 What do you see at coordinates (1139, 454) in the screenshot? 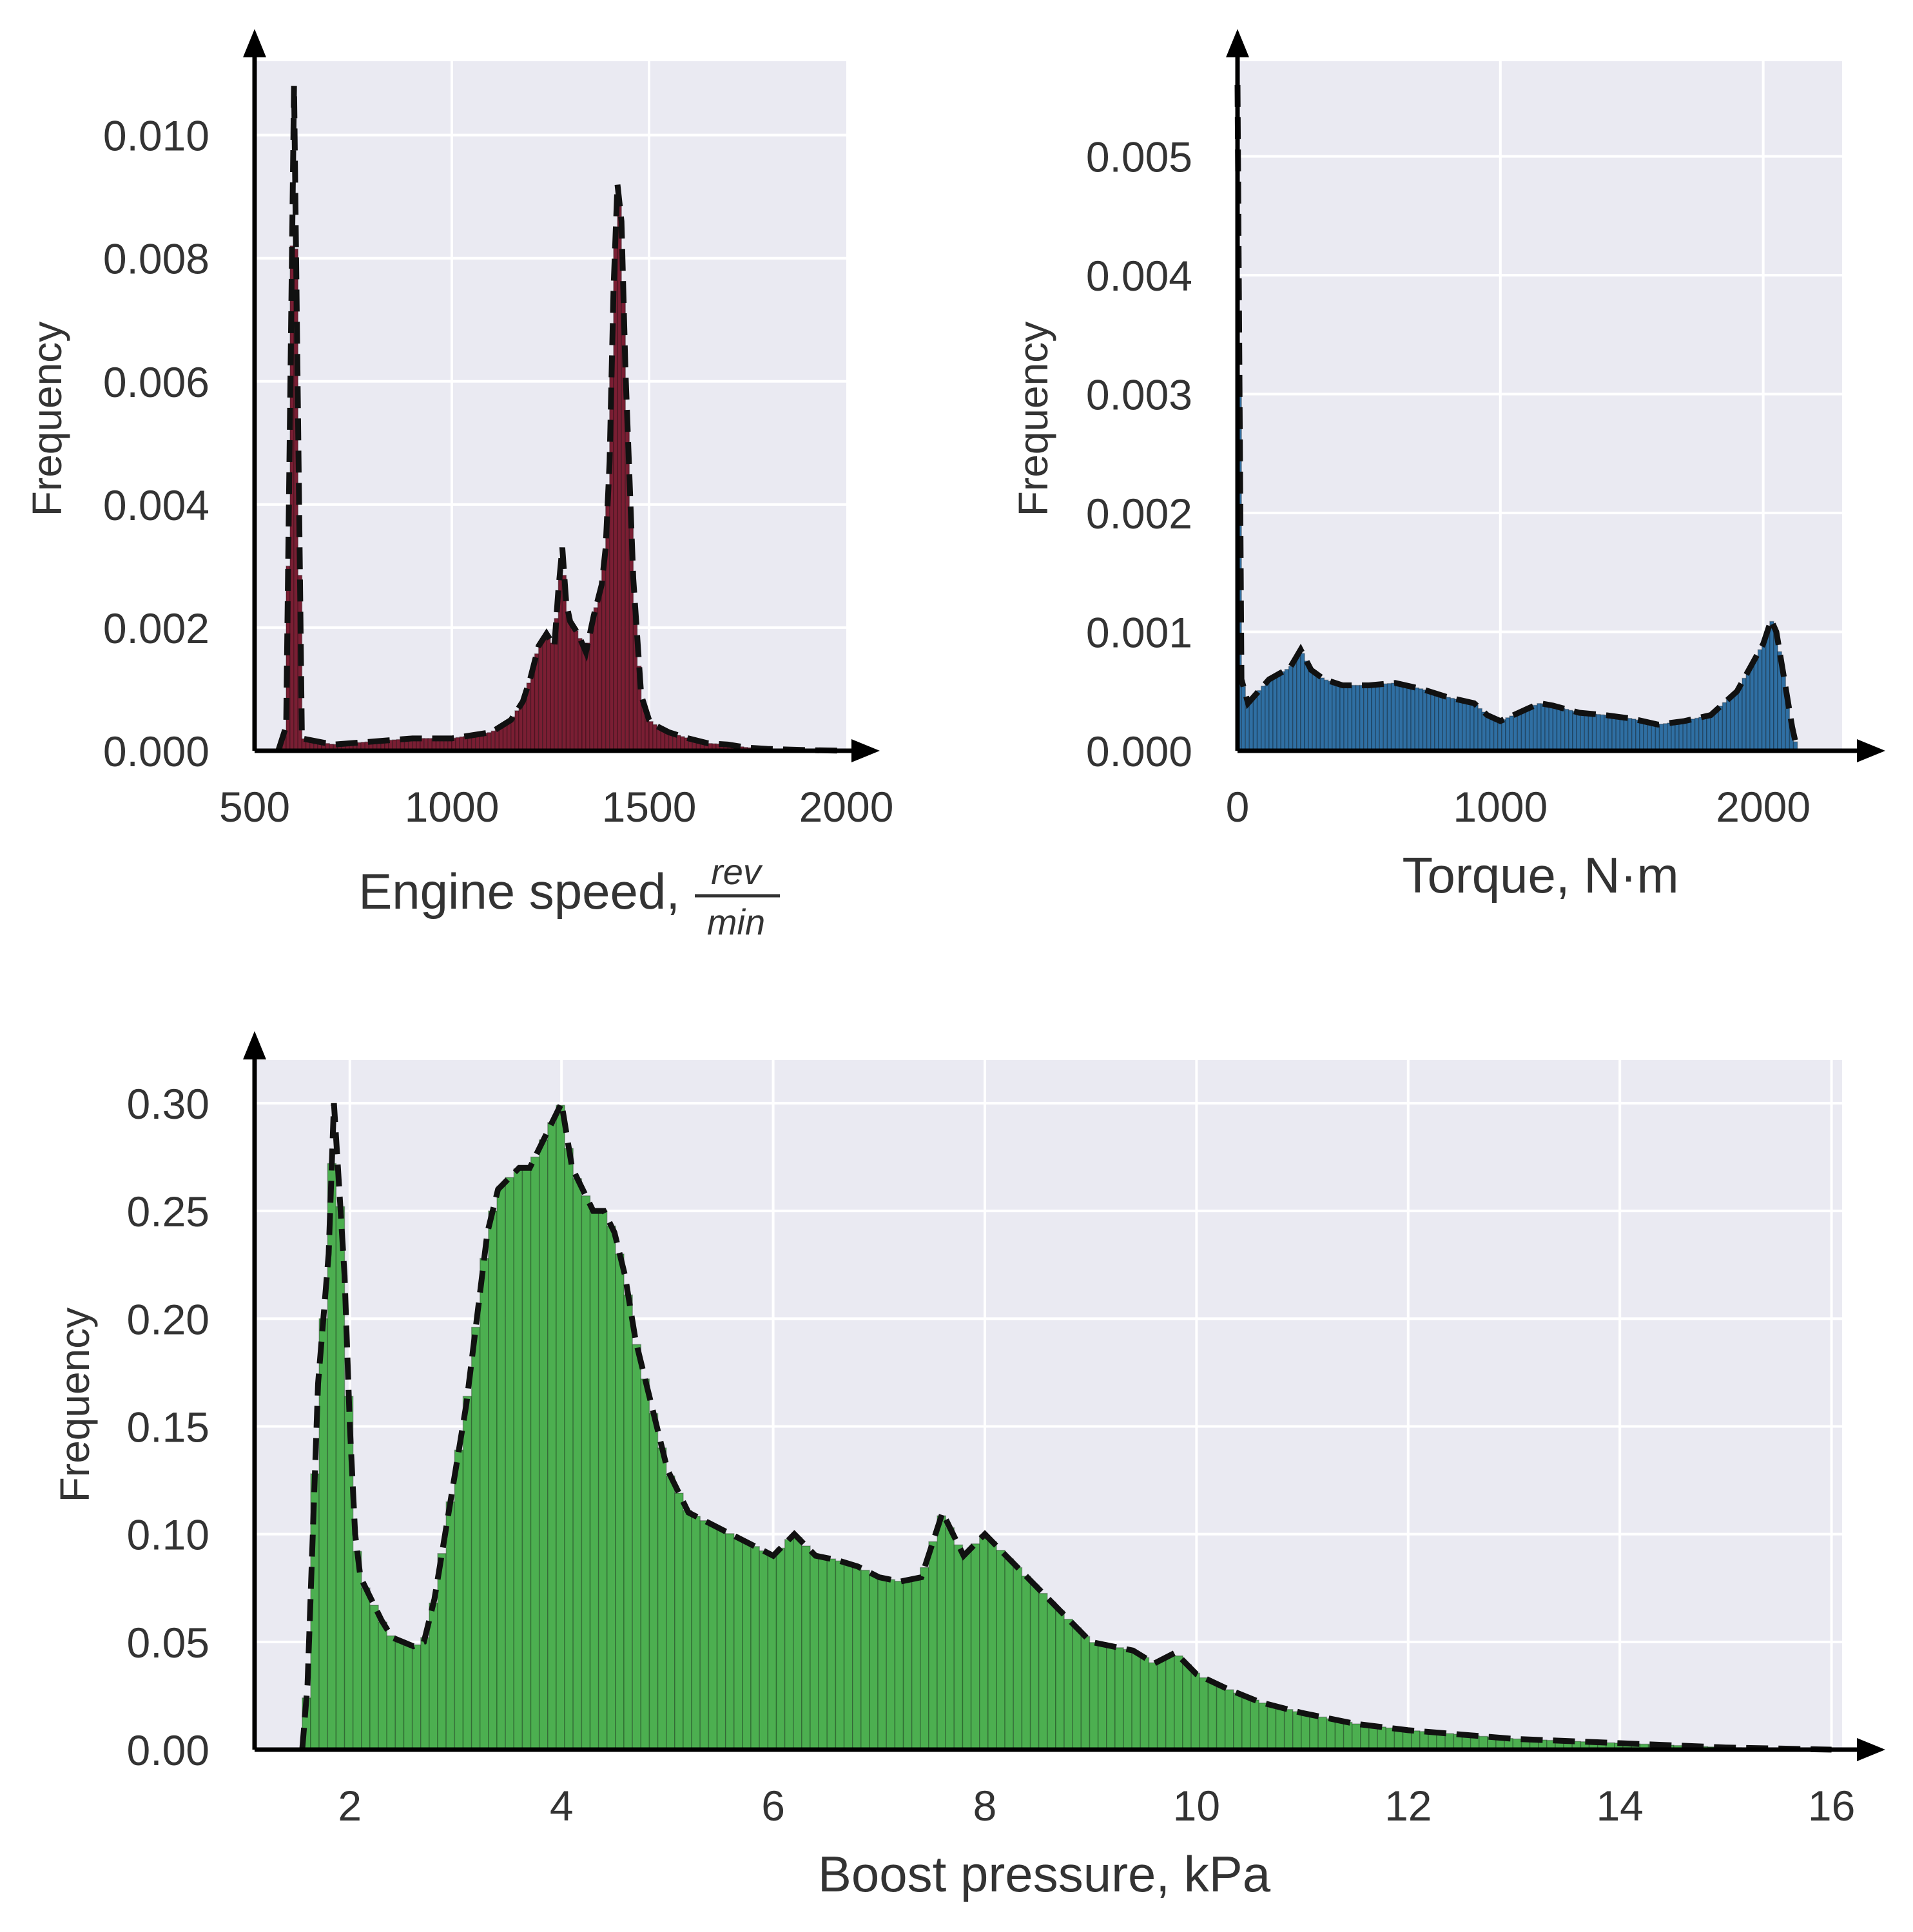
I see `torque-y-ticks: 0.000 0.001 0.002 0.003 0.004 0.005` at bounding box center [1139, 454].